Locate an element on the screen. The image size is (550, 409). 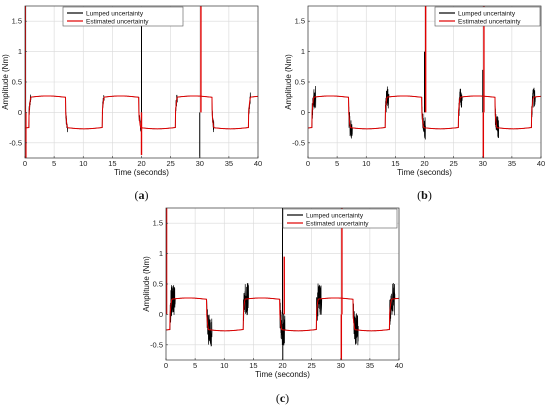
figure-caption: (c) is located at coordinates (282, 398).